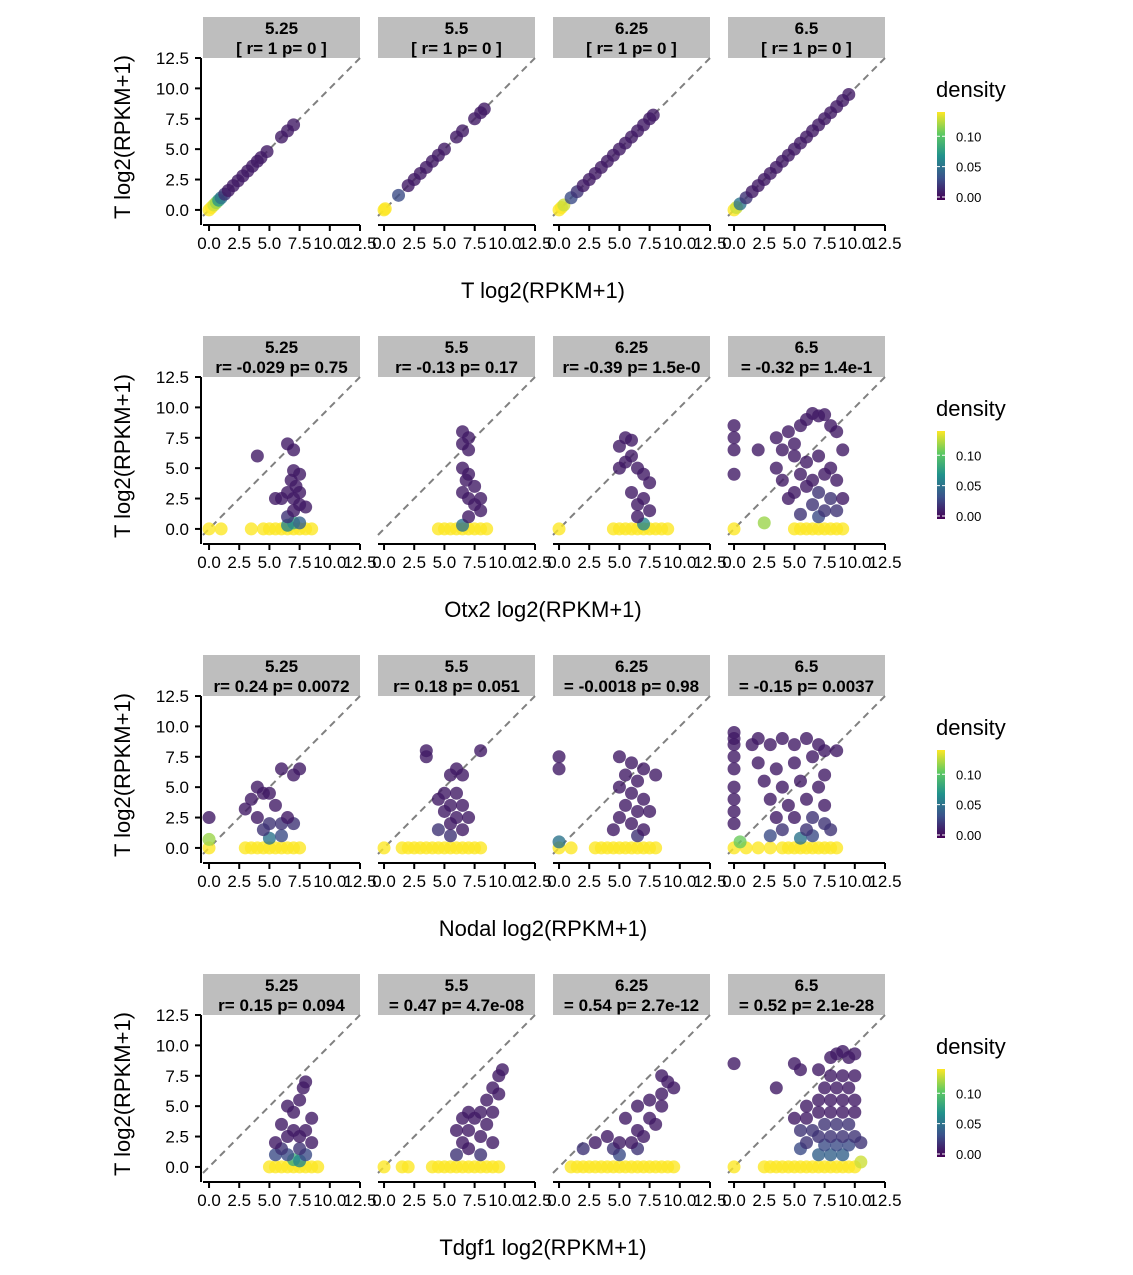 This screenshot has width=1133, height=1275. I want to click on facet-panel: 5.5[ r= 1 p= 0 ] 0.0 2.5 5.0 7.5 10.012.5, so click(462, 135).